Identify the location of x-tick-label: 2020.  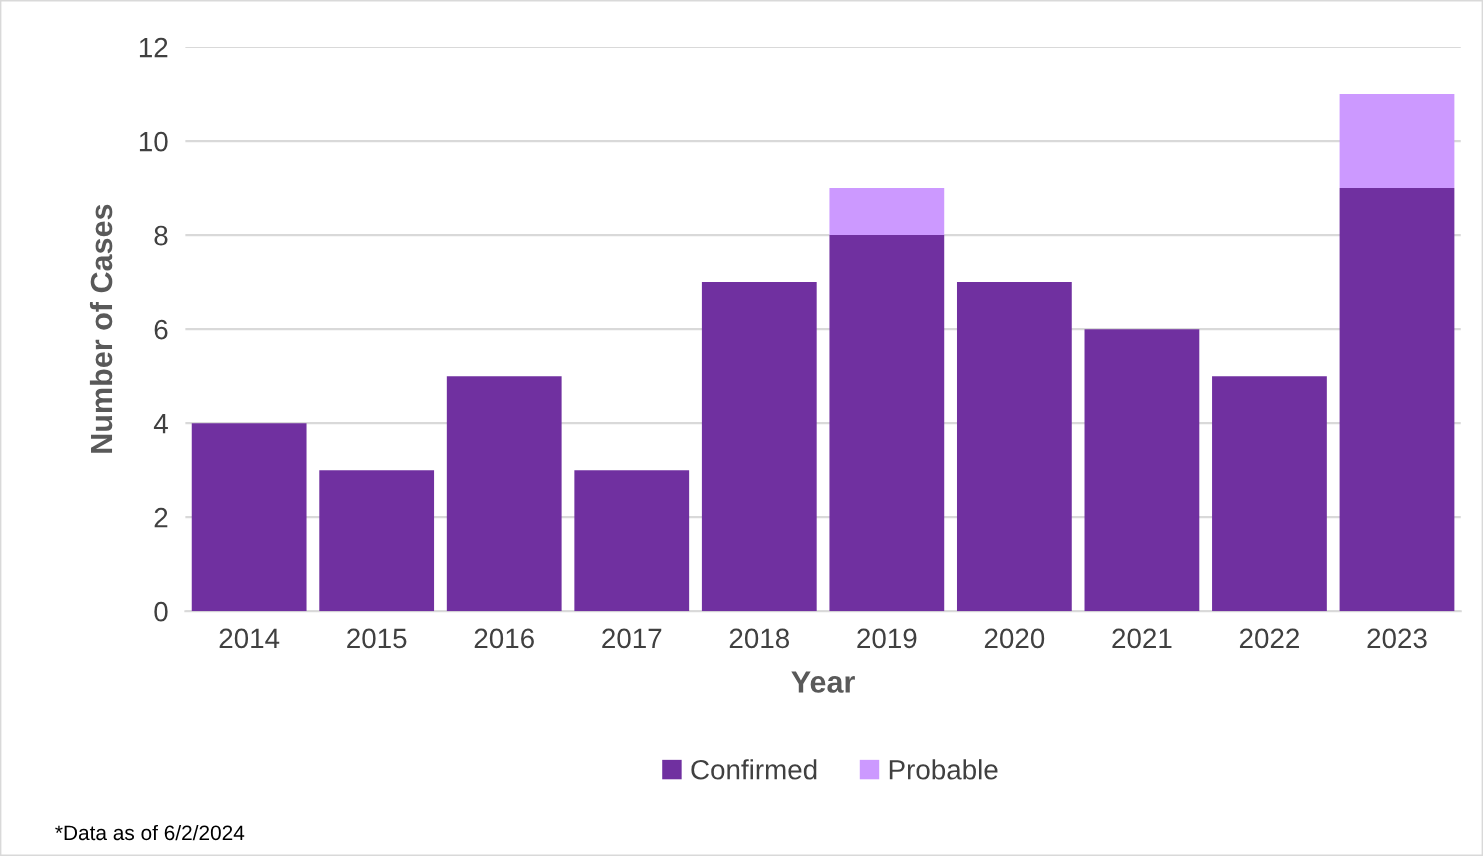
(1014, 638).